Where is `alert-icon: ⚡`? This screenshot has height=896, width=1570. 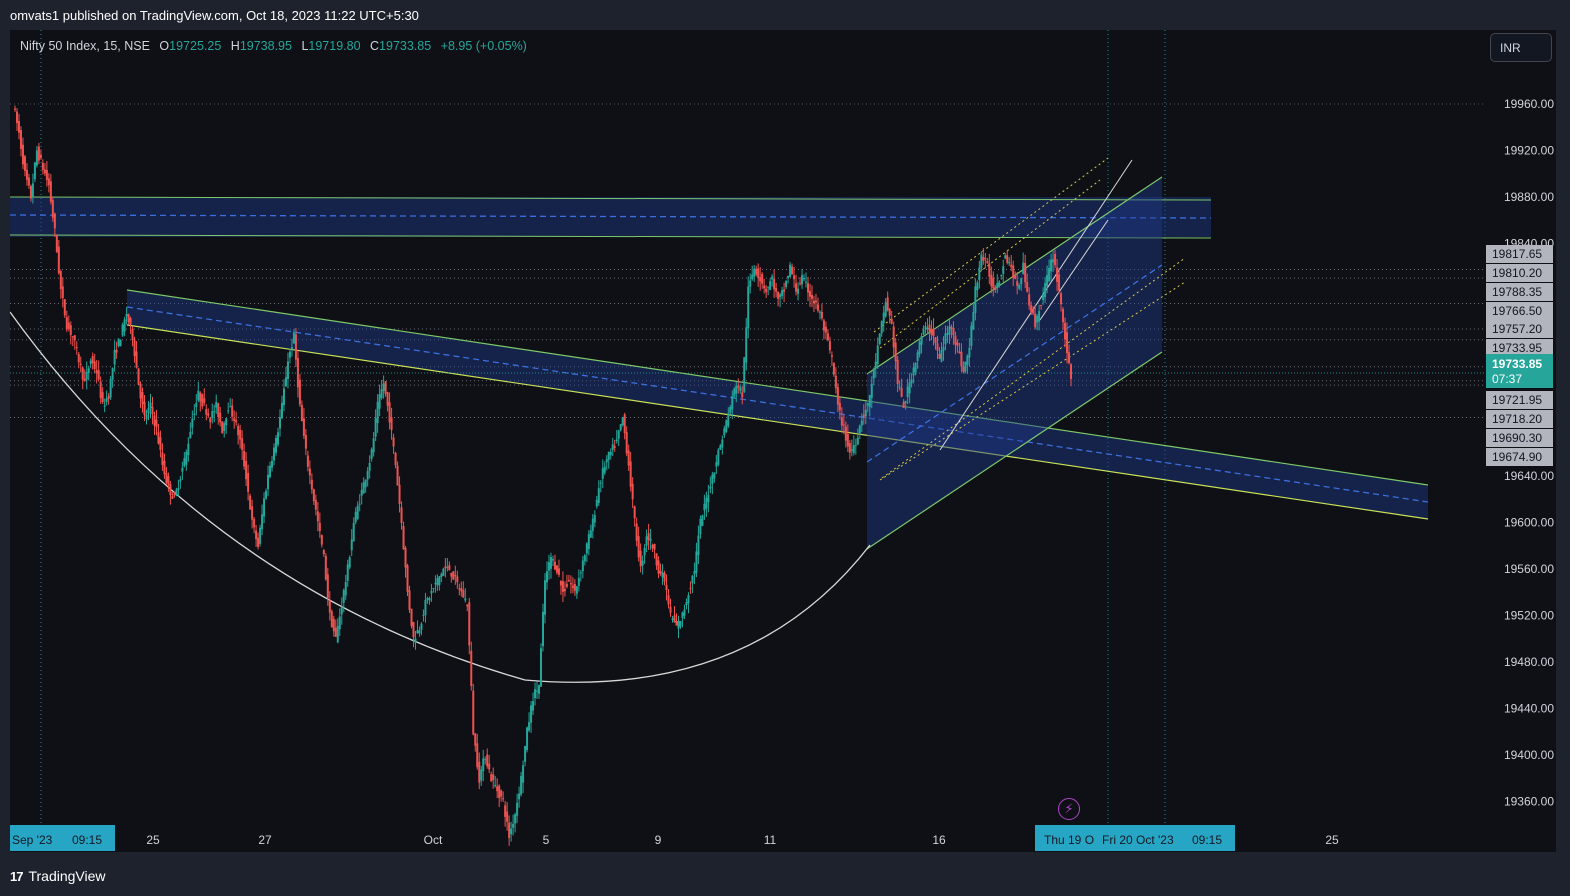
alert-icon: ⚡ is located at coordinates (1069, 809).